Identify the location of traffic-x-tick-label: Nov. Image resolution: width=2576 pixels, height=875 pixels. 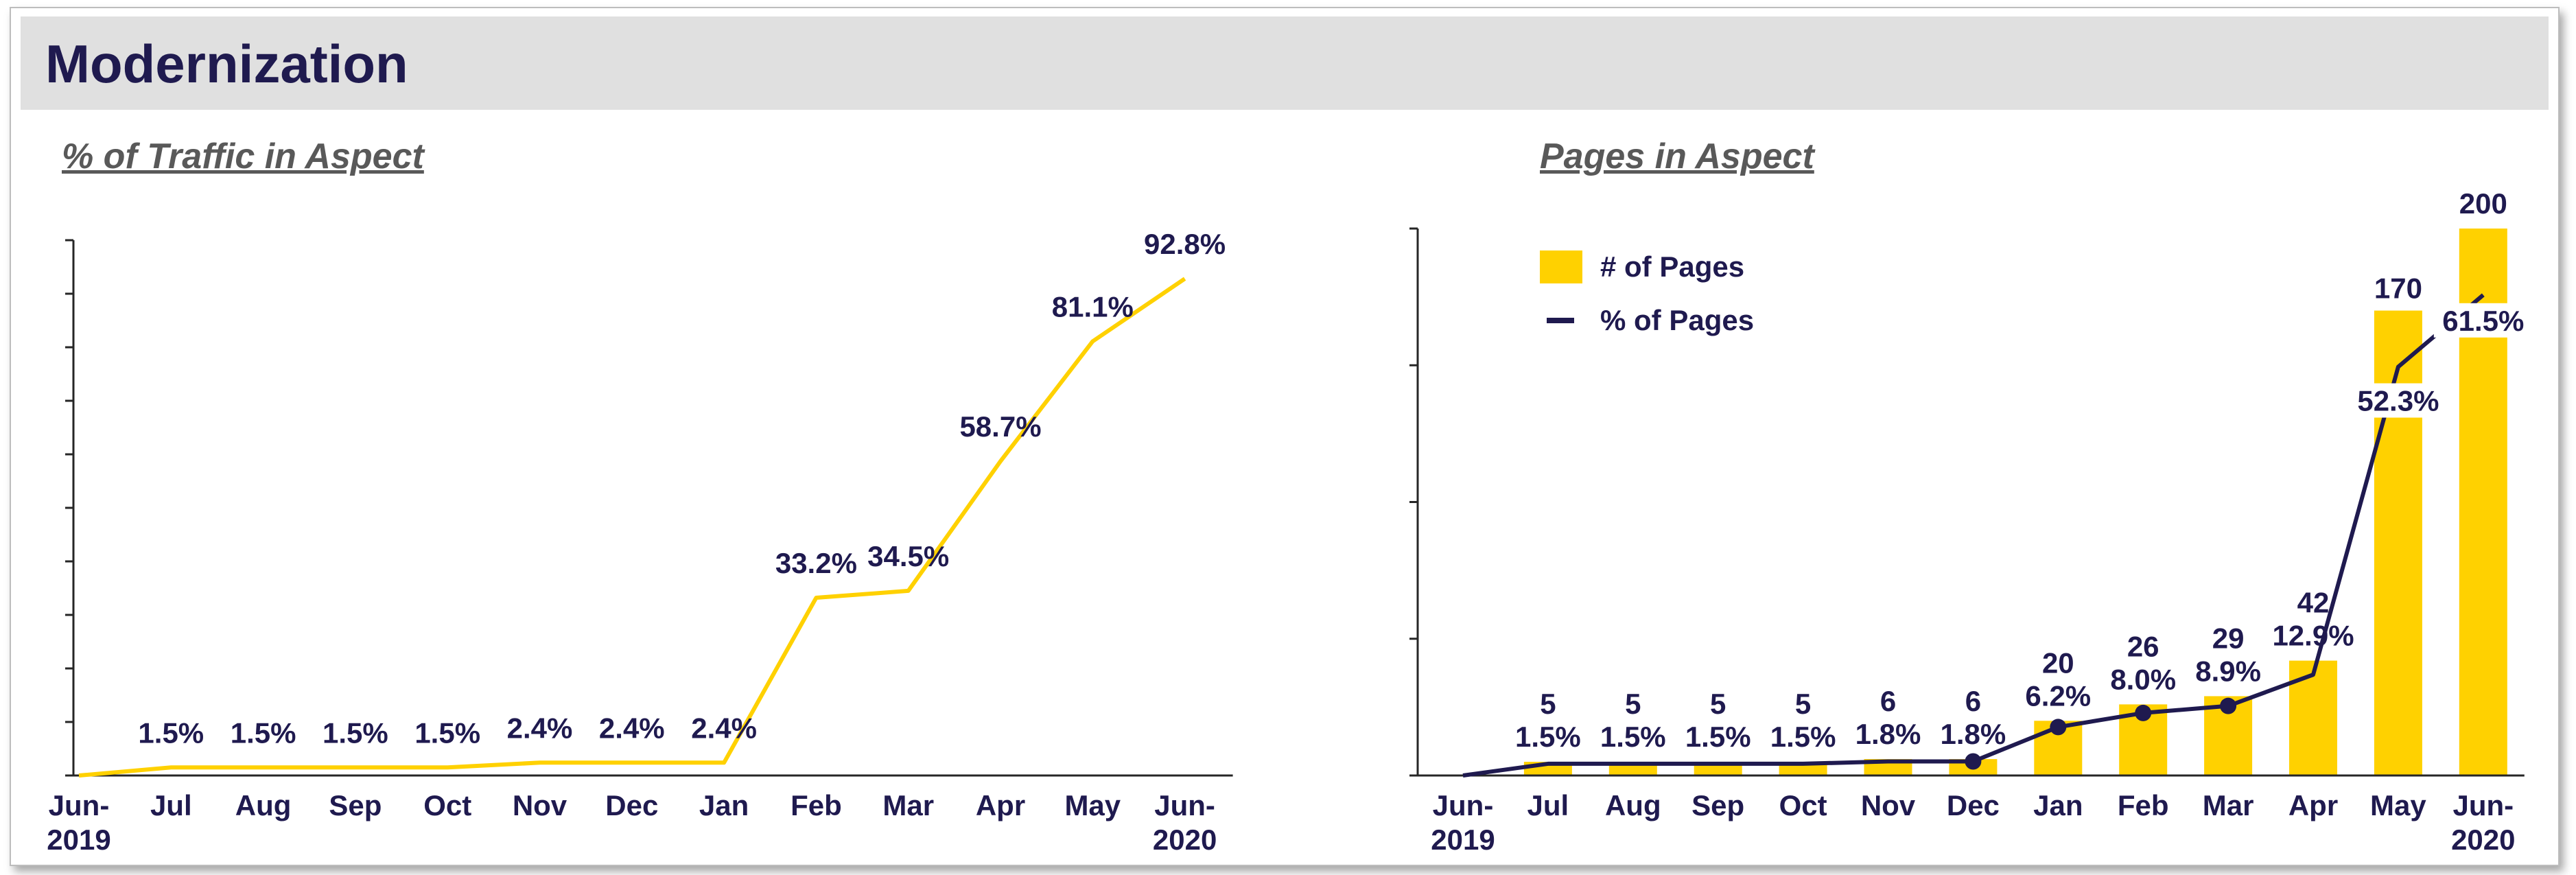
(540, 805).